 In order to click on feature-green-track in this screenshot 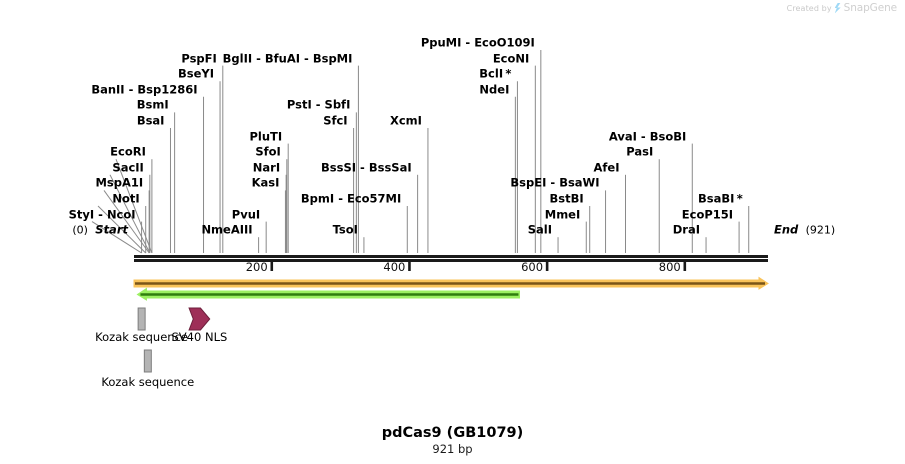, I will do `click(328, 294)`.